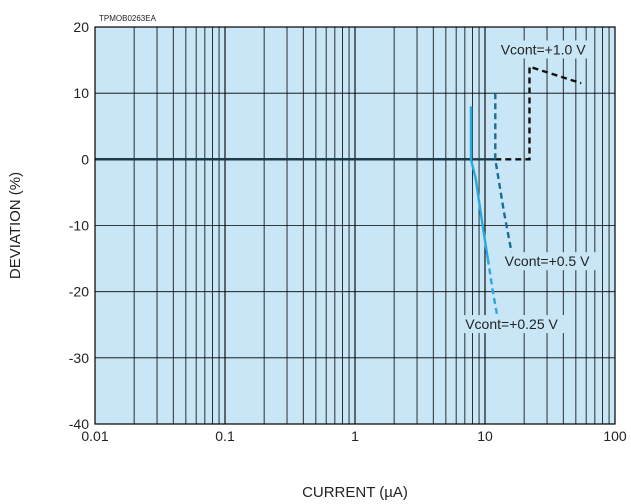 This screenshot has height=504, width=631. Describe the element at coordinates (225, 436) in the screenshot. I see `x-tick-label: 0.1` at that location.